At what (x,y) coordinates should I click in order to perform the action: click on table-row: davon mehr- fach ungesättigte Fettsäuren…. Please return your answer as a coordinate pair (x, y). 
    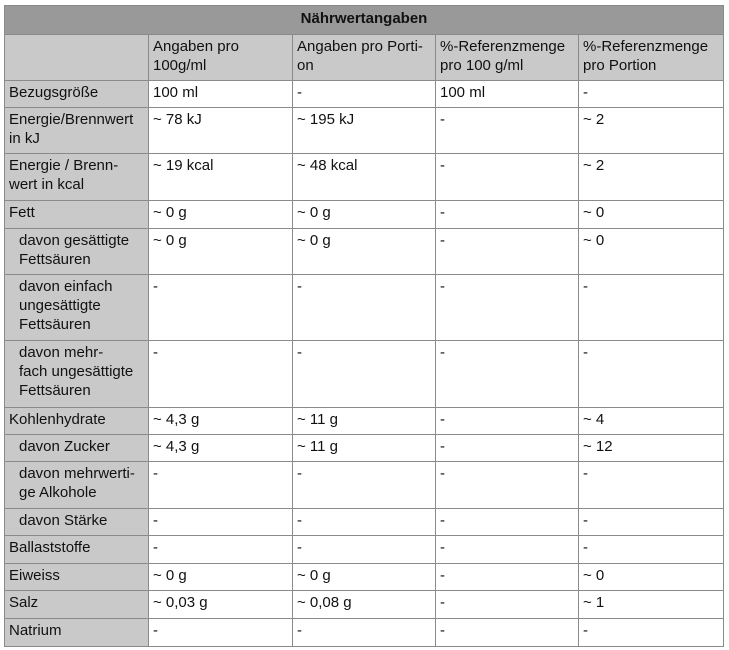
    Looking at the image, I should click on (364, 374).